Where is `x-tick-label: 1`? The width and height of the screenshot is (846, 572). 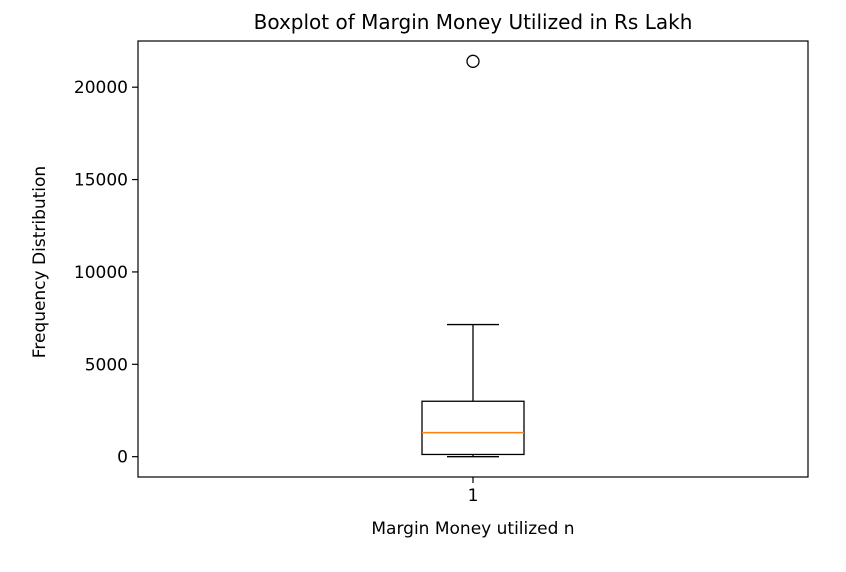
x-tick-label: 1 is located at coordinates (473, 496).